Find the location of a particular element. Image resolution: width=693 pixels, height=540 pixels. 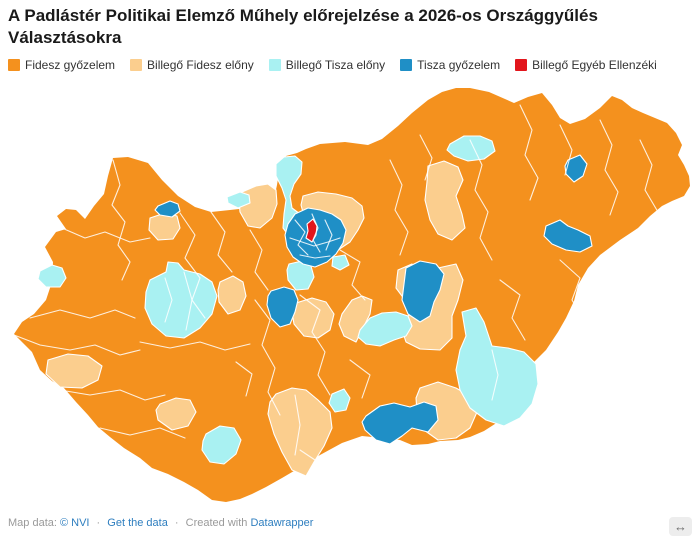

district-szekesfehervar-west is located at coordinates (232, 295).